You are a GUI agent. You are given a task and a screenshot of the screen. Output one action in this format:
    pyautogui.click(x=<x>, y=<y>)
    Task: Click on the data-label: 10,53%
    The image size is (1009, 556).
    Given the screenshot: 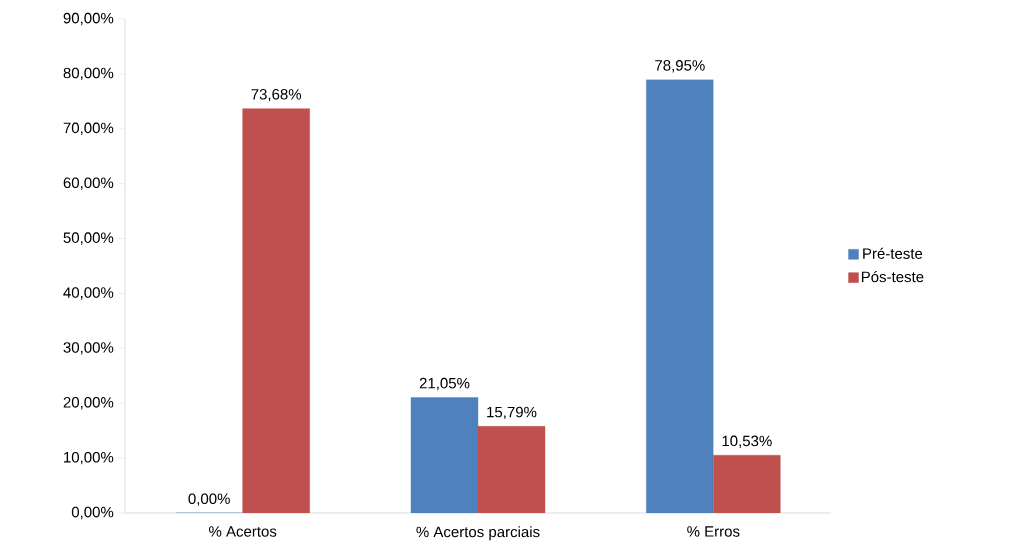 What is the action you would take?
    pyautogui.click(x=747, y=441)
    